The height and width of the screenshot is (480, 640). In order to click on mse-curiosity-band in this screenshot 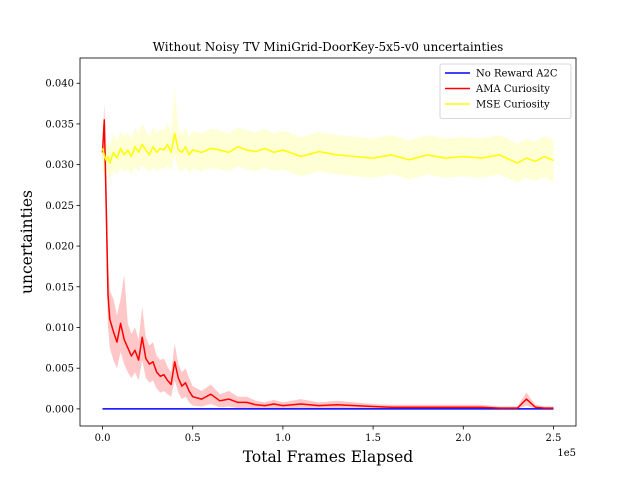, I will do `click(328, 135)`.